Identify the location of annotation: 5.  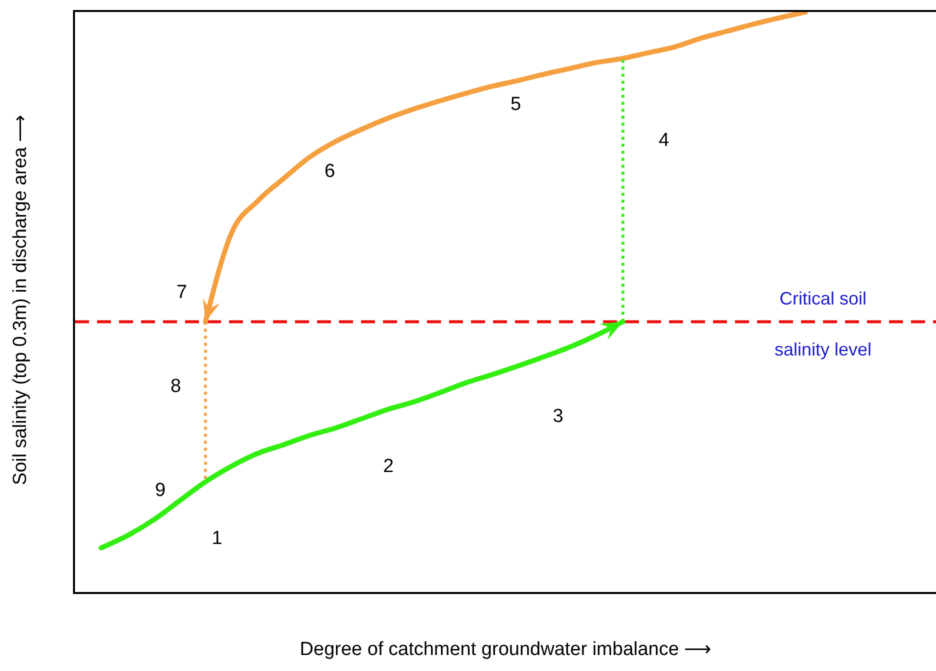
(516, 105).